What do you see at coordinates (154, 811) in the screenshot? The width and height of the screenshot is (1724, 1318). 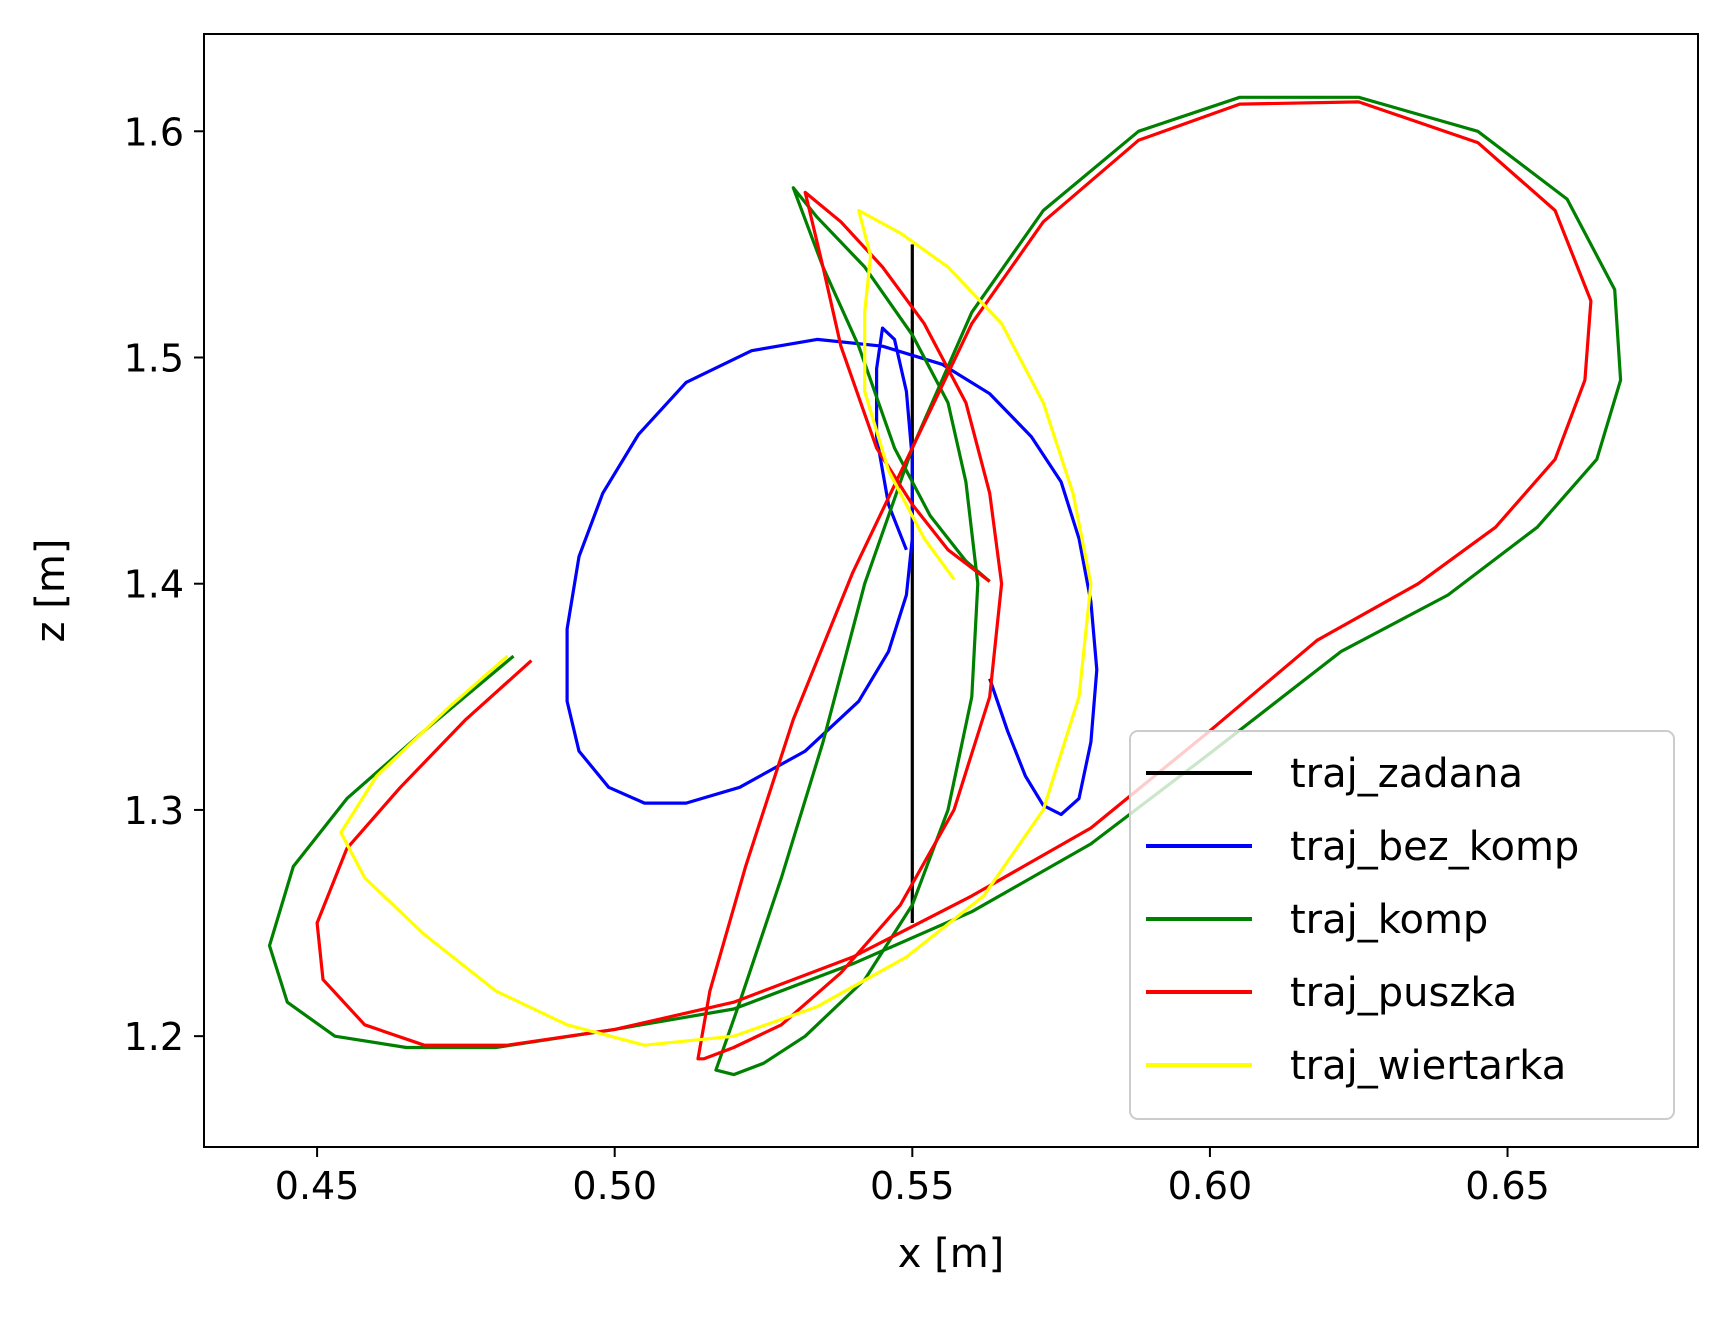 I see `y-tick-label: 1.3` at bounding box center [154, 811].